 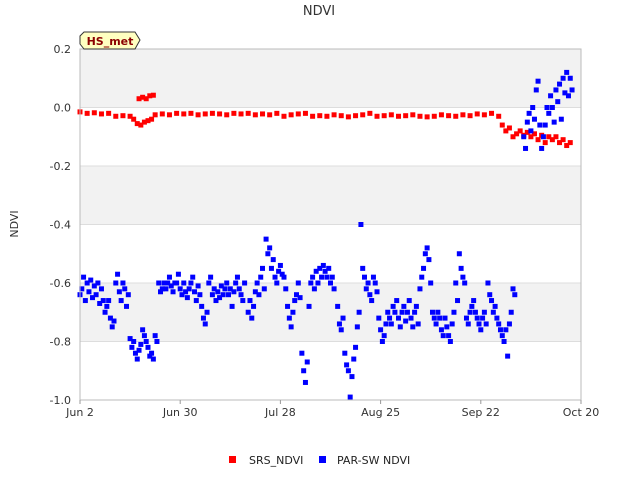 What do you see at coordinates (79, 412) in the screenshot?
I see `x-tick-label: Jun 2` at bounding box center [79, 412].